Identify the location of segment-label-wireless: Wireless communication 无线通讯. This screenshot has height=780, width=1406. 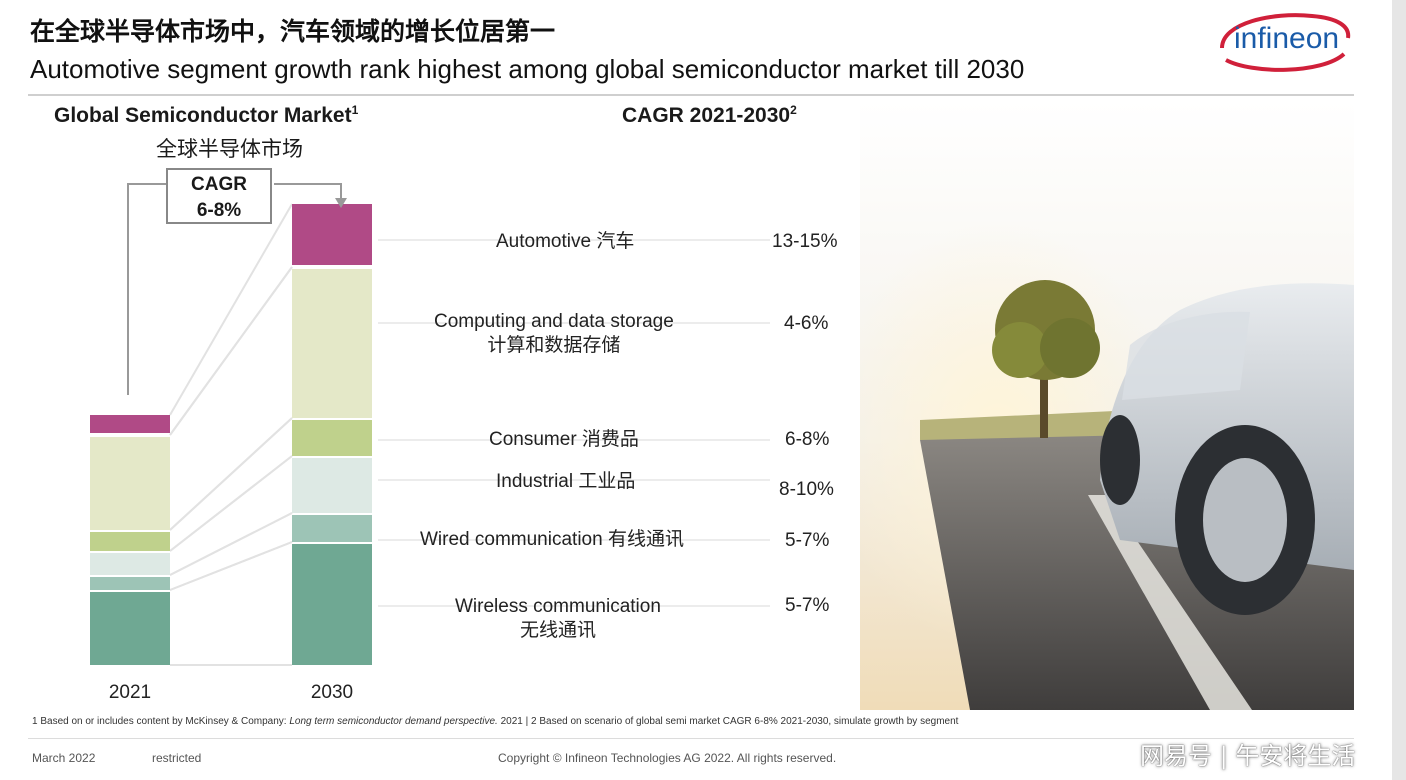
(558, 618).